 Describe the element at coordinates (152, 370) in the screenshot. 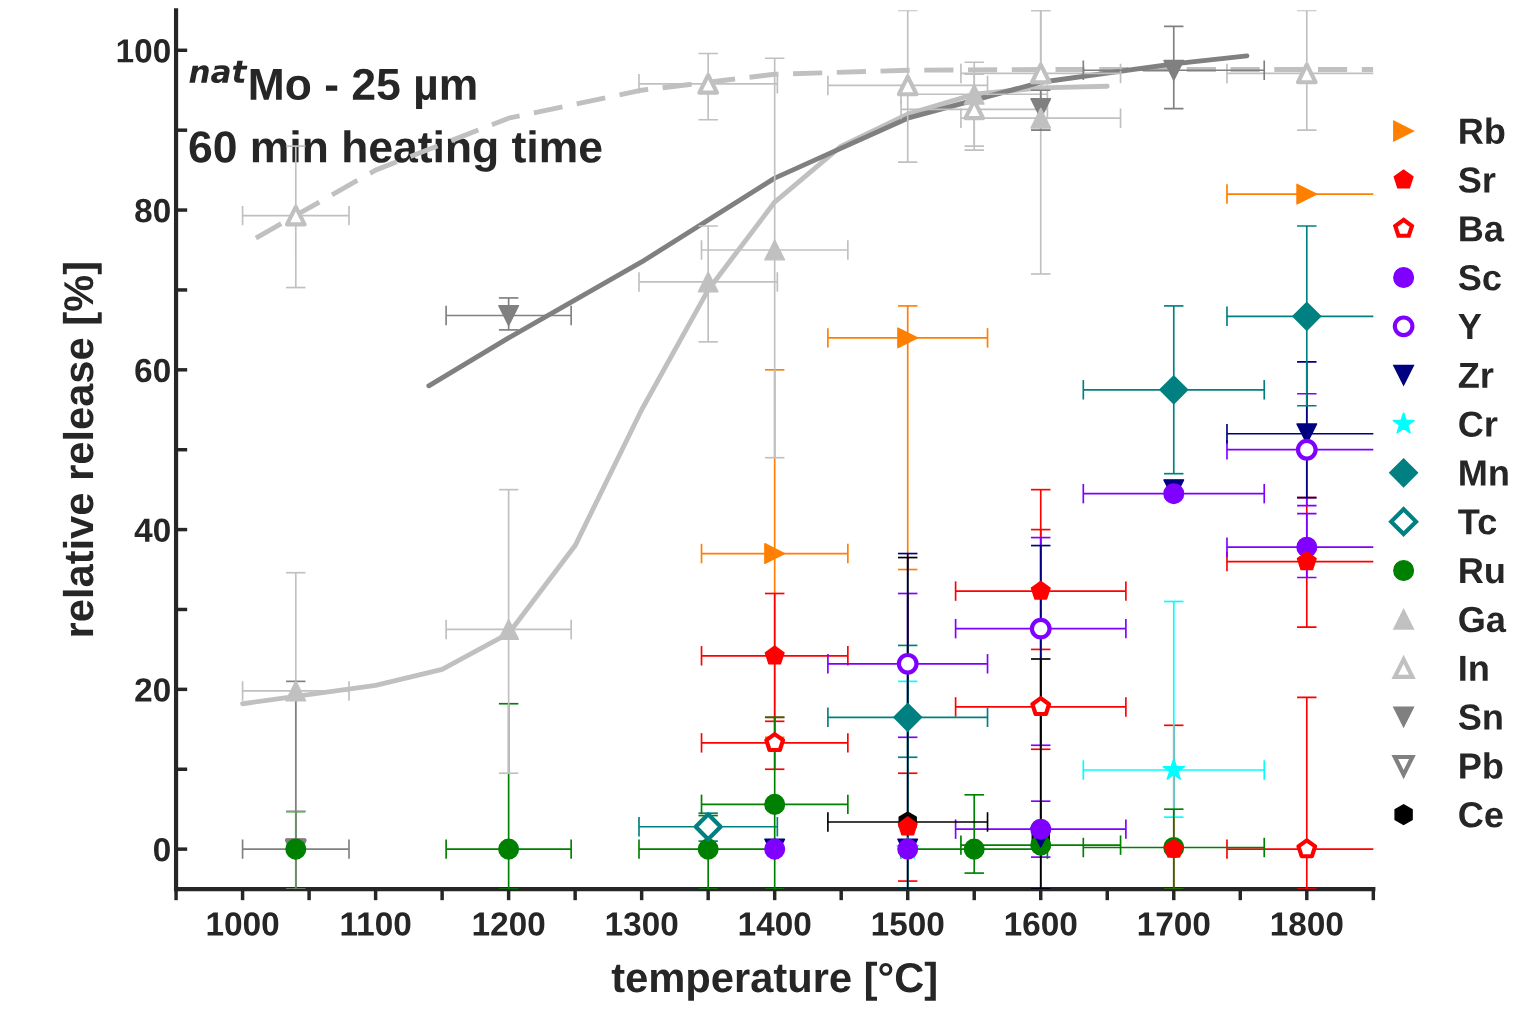

I see `y-tick-label: 60` at that location.